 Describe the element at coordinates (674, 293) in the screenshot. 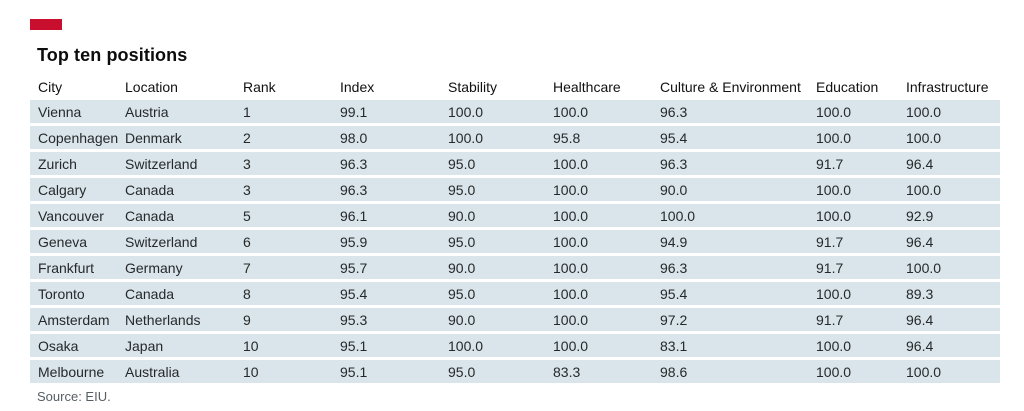

I see `cell-culture: 95.4` at that location.